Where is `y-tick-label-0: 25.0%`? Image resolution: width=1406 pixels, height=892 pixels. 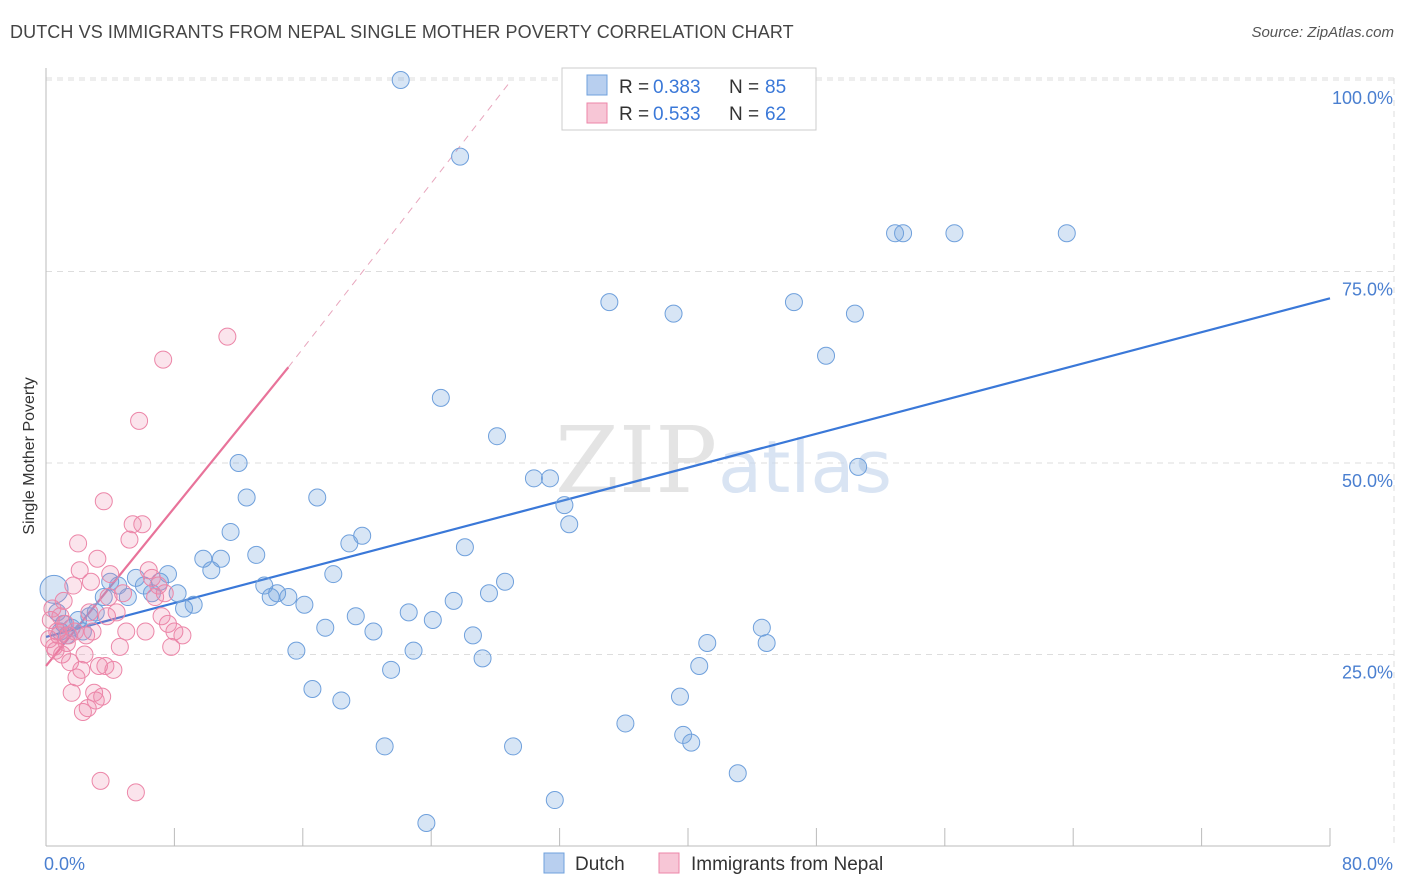 y-tick-label-0: 25.0% is located at coordinates (1367, 673).